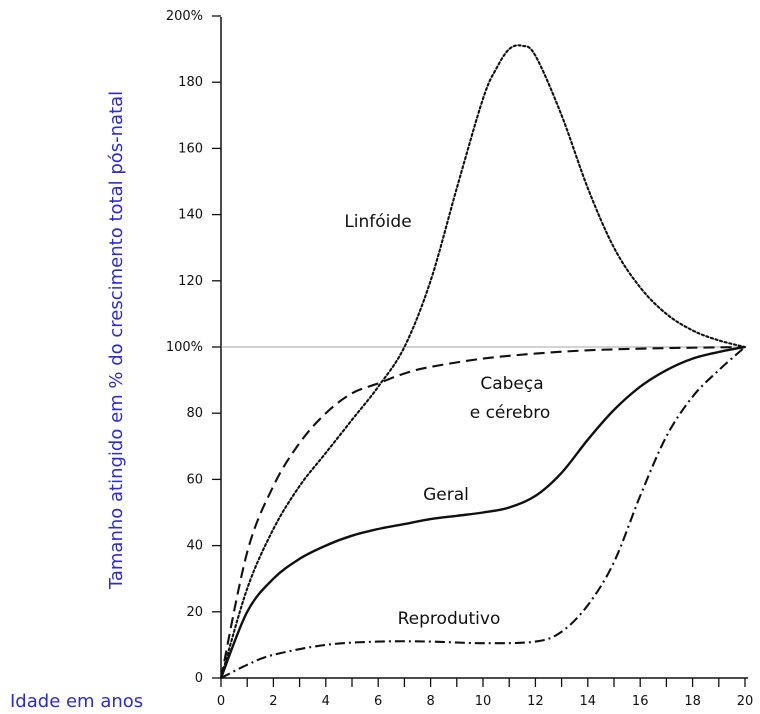 This screenshot has width=760, height=714. I want to click on series-label-cerebro: e cérebro, so click(510, 413).